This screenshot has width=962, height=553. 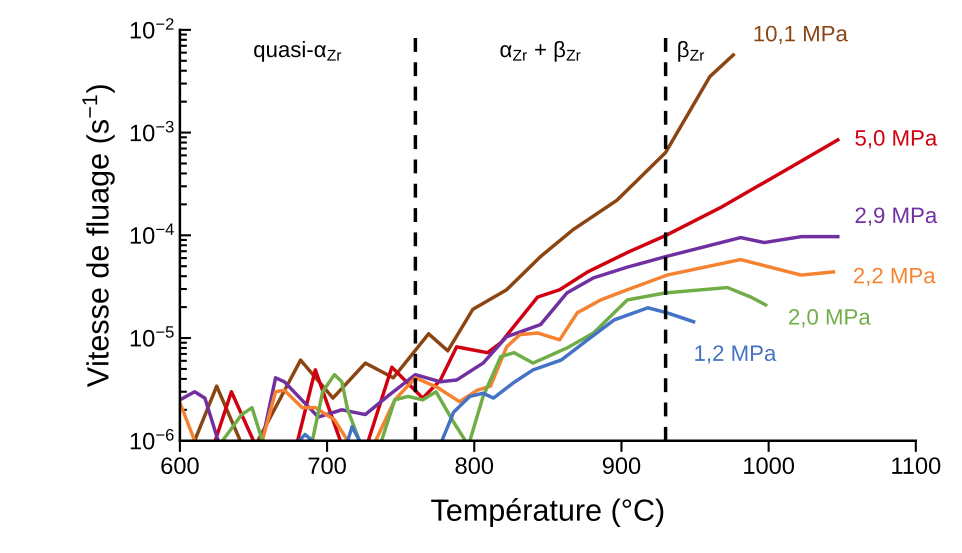 I want to click on annotation: β$_{Zr}$, so click(x=691, y=51).